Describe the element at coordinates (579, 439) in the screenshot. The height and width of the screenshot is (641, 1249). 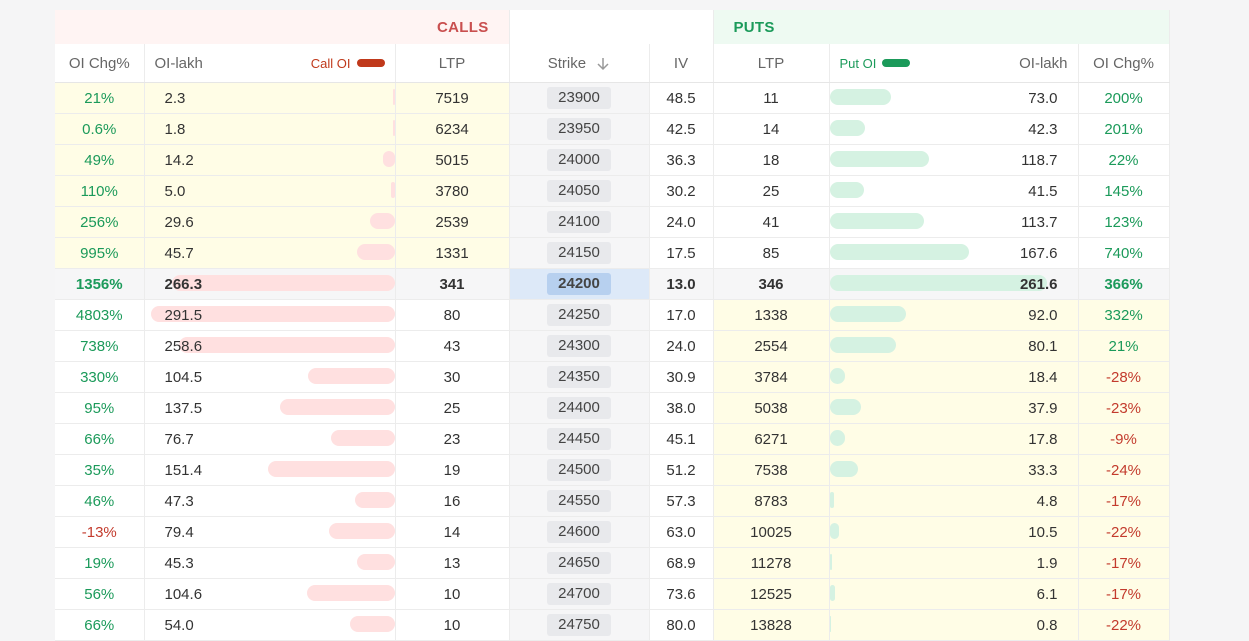
I see `strike-cell: 24450` at that location.